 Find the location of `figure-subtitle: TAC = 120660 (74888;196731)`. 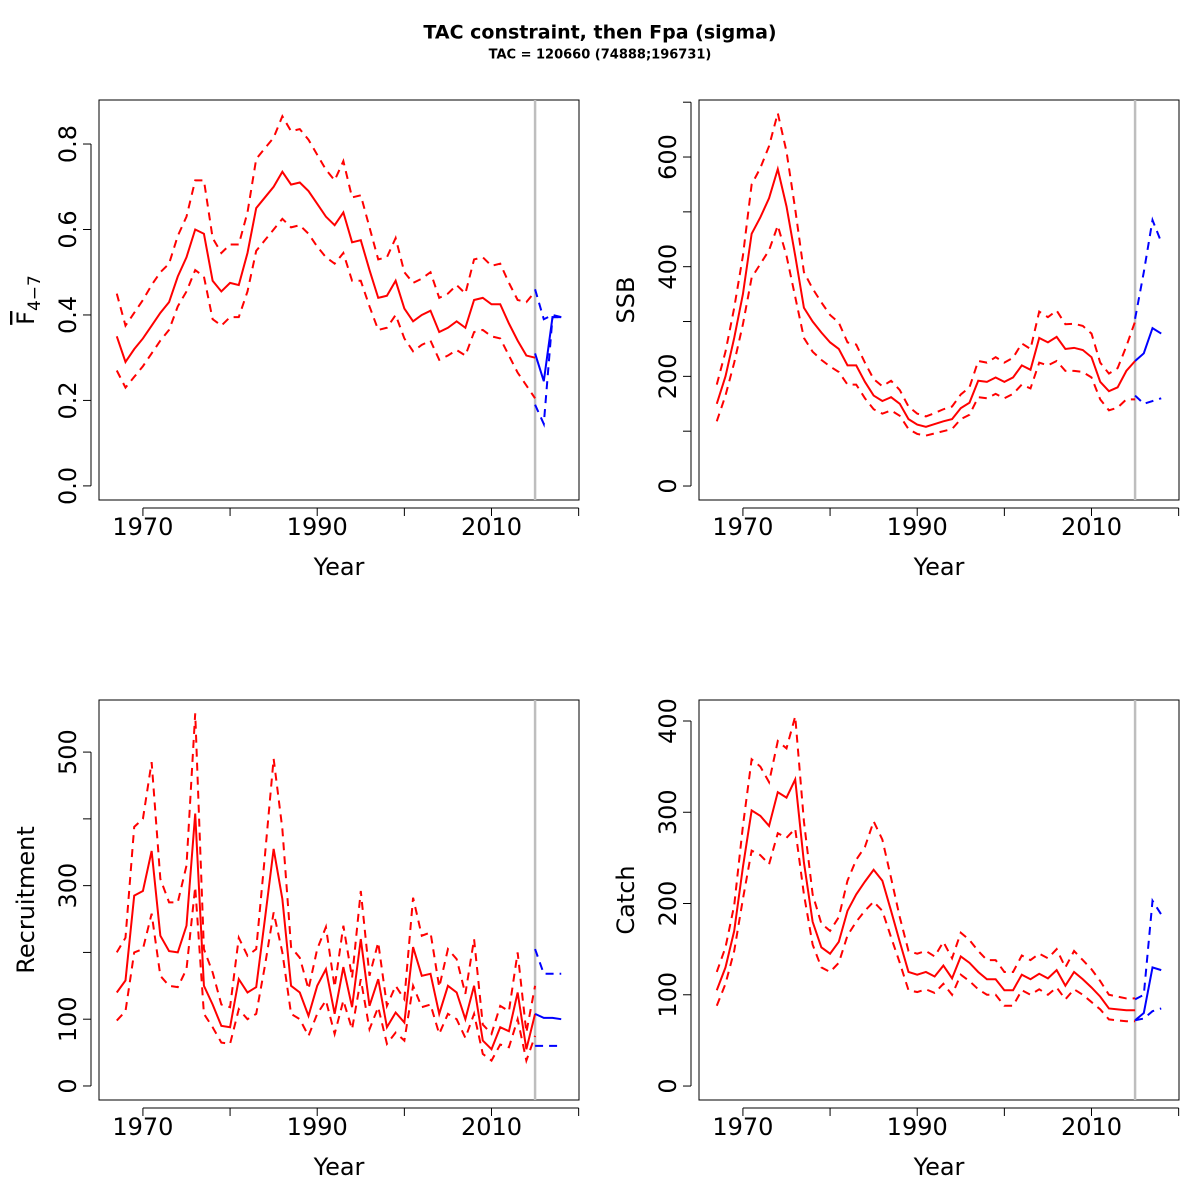

figure-subtitle: TAC = 120660 (74888;196731) is located at coordinates (600, 55).